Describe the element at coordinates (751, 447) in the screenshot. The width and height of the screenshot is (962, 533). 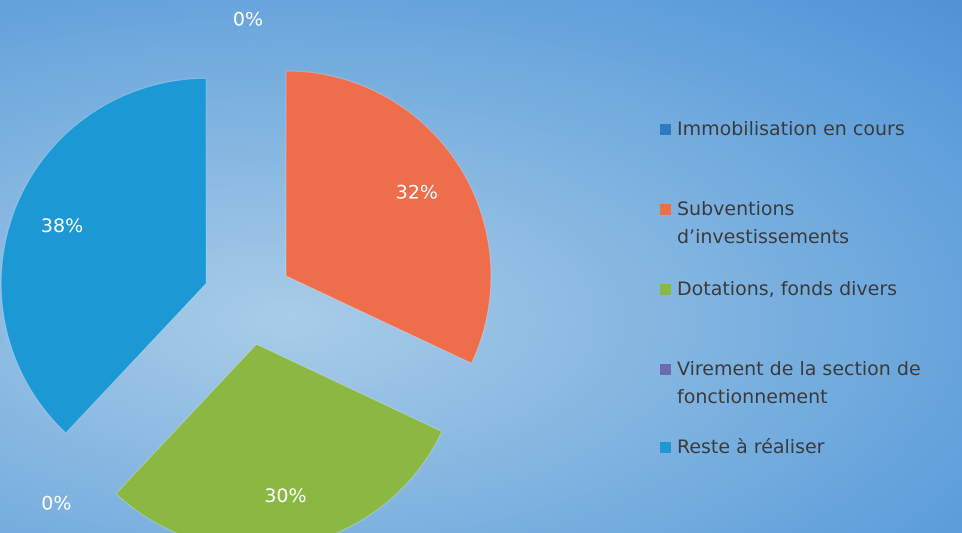
I see `legend-label: Reste à réaliser` at that location.